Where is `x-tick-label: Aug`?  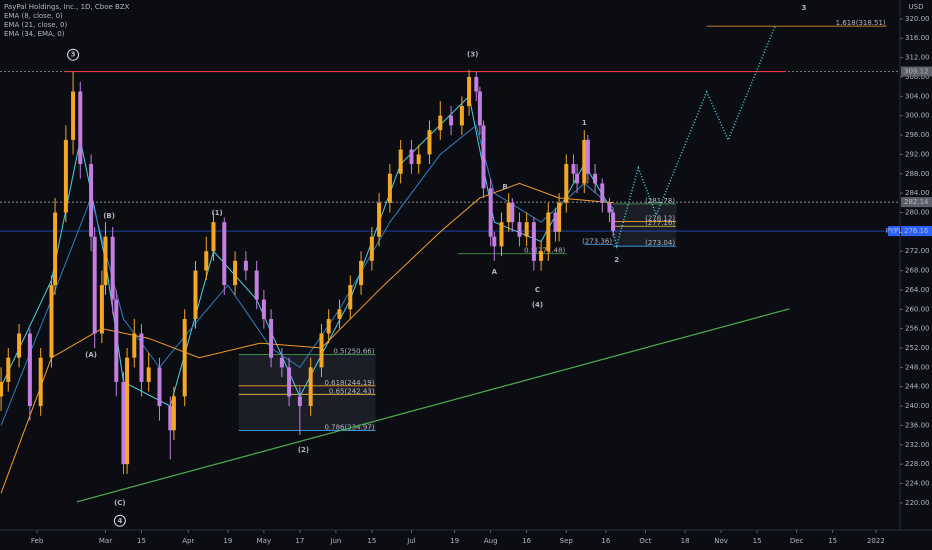 x-tick-label: Aug is located at coordinates (491, 541).